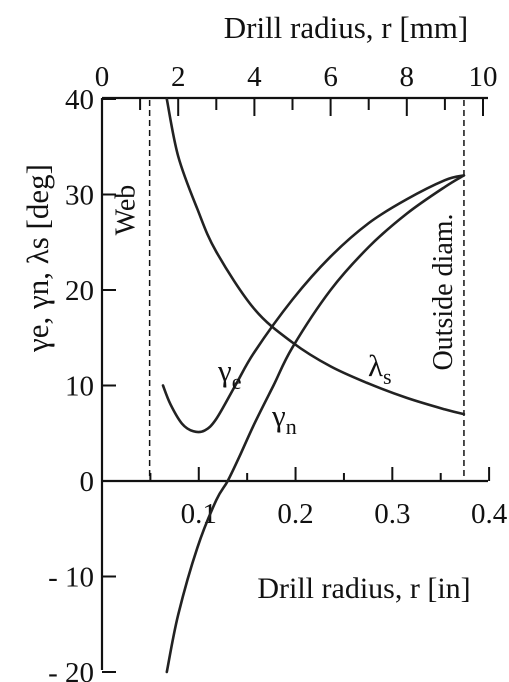 This screenshot has width=509, height=682. I want to click on y-tick-label: - 10, so click(71, 578).